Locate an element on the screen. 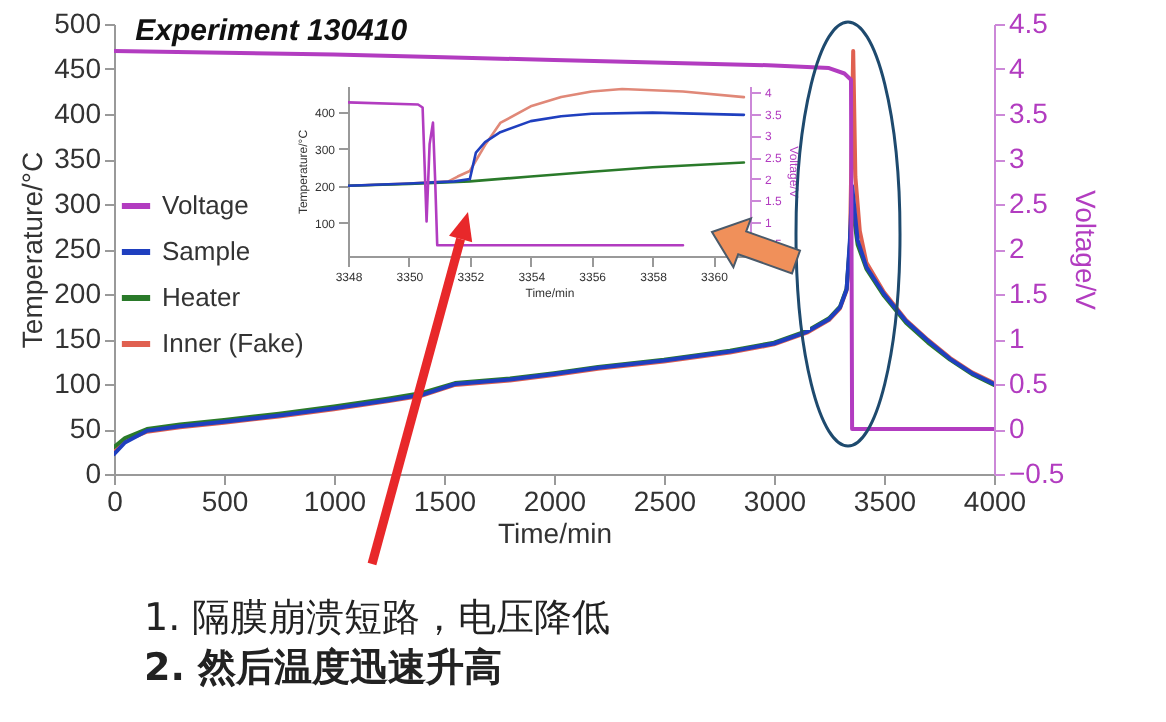 The image size is (1166, 722). legend-label: Heater is located at coordinates (202, 297).